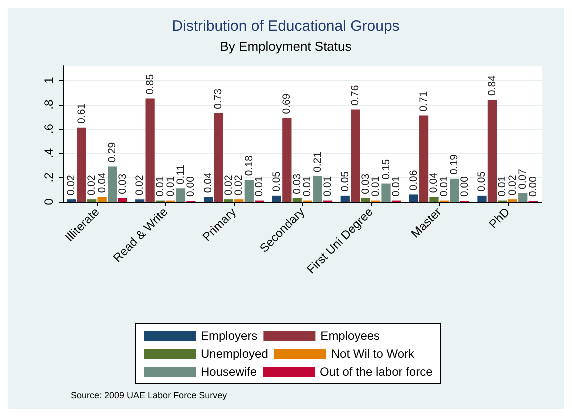 This screenshot has height=417, width=572. What do you see at coordinates (49, 153) in the screenshot?
I see `y-tick-label: .4` at bounding box center [49, 153].